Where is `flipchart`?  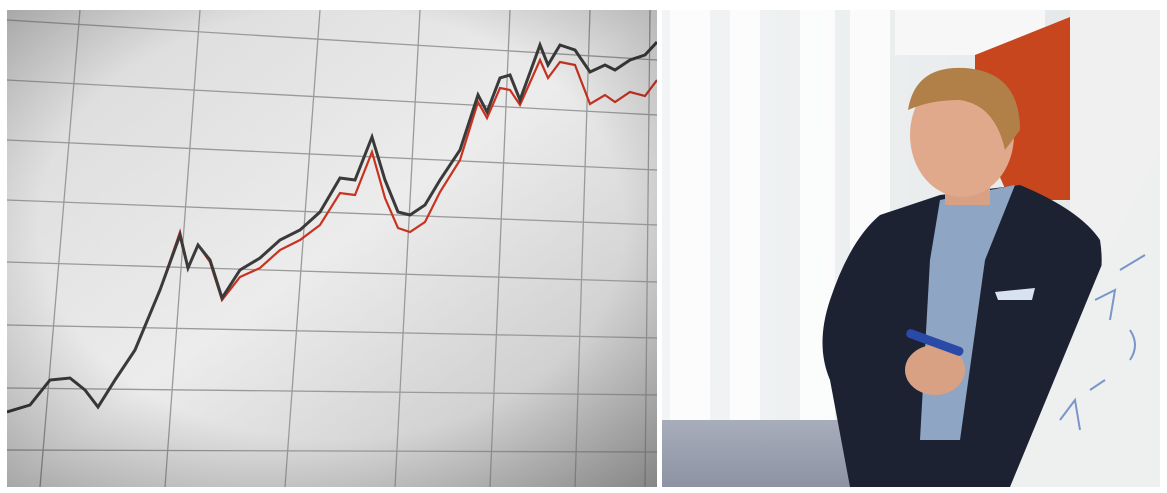 flipchart is located at coordinates (1085, 318).